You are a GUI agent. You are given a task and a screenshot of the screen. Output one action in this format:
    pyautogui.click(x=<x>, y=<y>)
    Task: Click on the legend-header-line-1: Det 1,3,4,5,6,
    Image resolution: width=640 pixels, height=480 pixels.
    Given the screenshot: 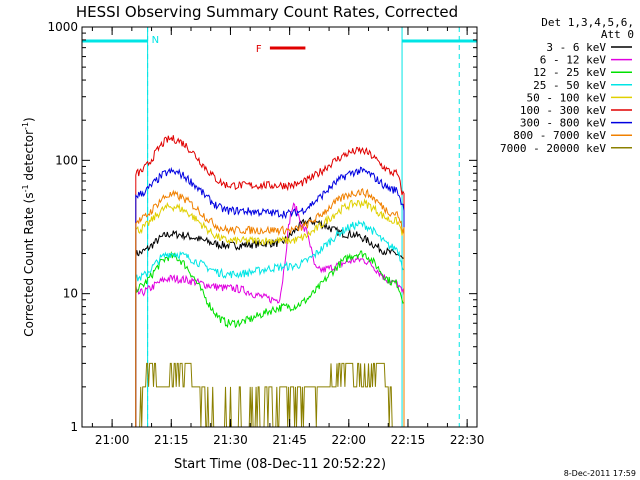 What is the action you would take?
    pyautogui.click(x=587, y=22)
    